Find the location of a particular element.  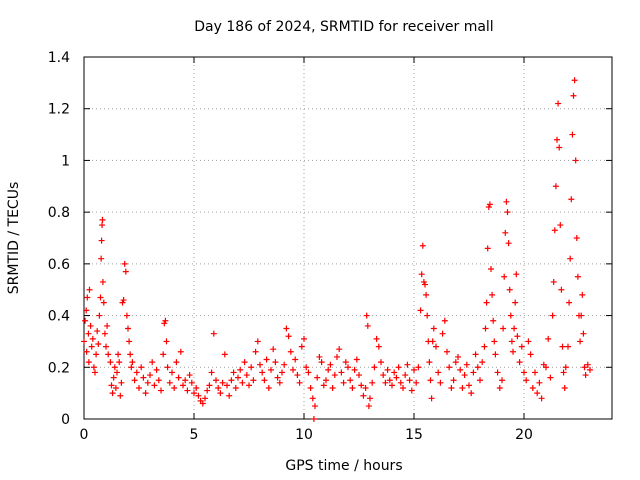

x-tick-label: 20 is located at coordinates (524, 435).